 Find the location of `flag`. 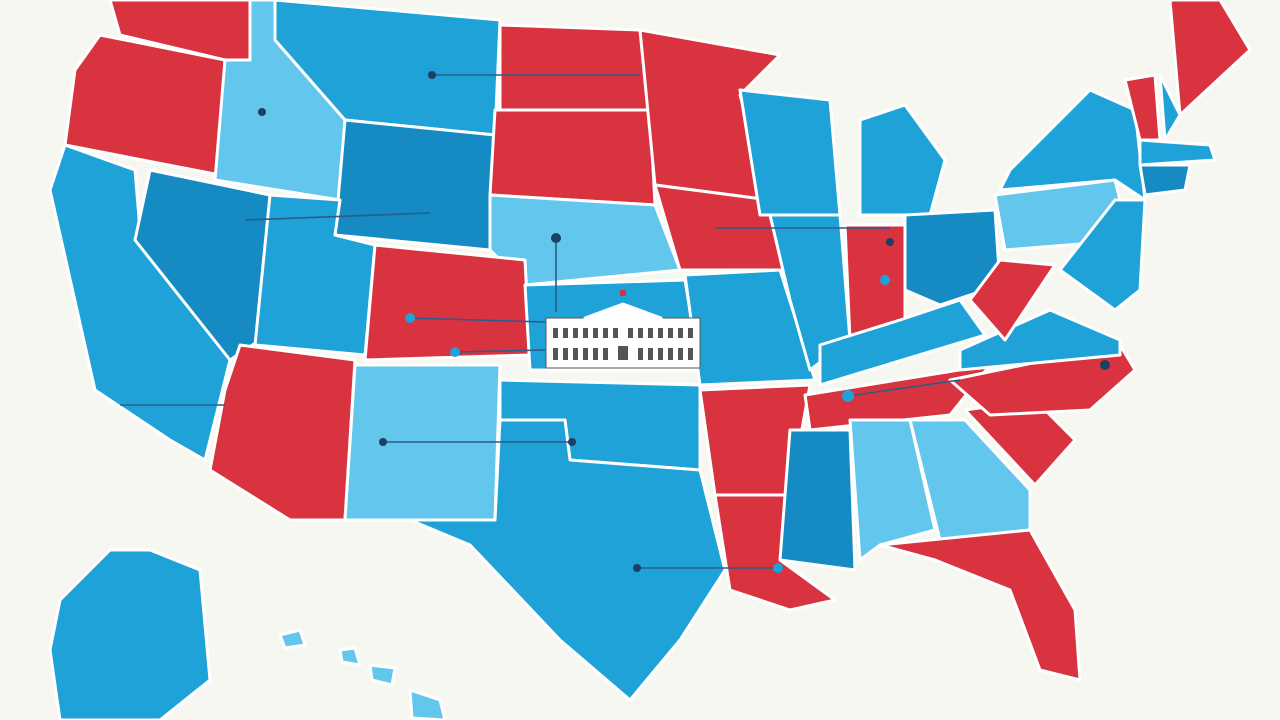

flag is located at coordinates (623, 293).